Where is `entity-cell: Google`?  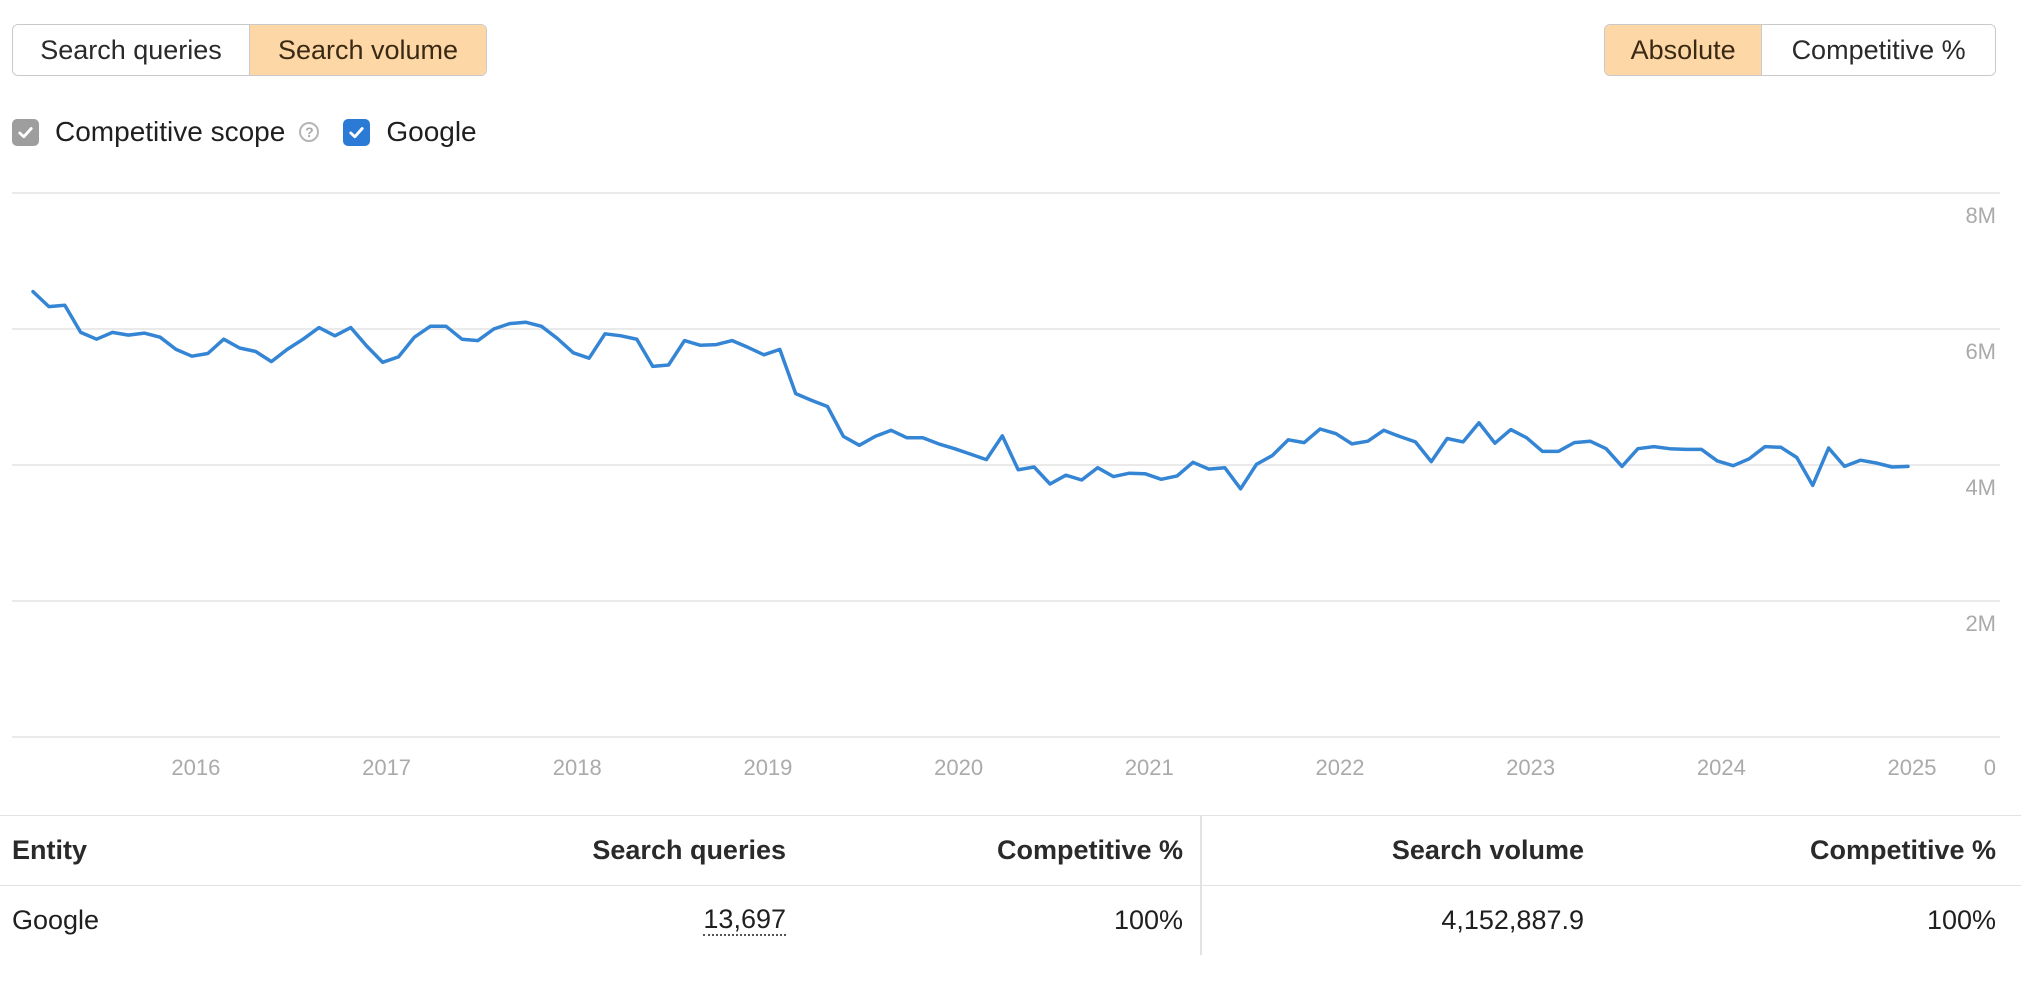
entity-cell: Google is located at coordinates (56, 920).